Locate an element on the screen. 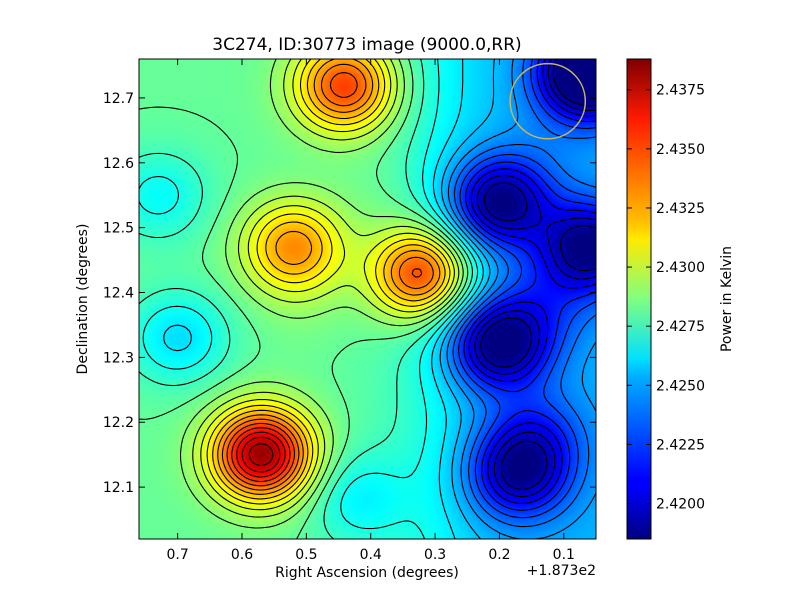 This screenshot has width=800, height=600. beam-circle is located at coordinates (548, 101).